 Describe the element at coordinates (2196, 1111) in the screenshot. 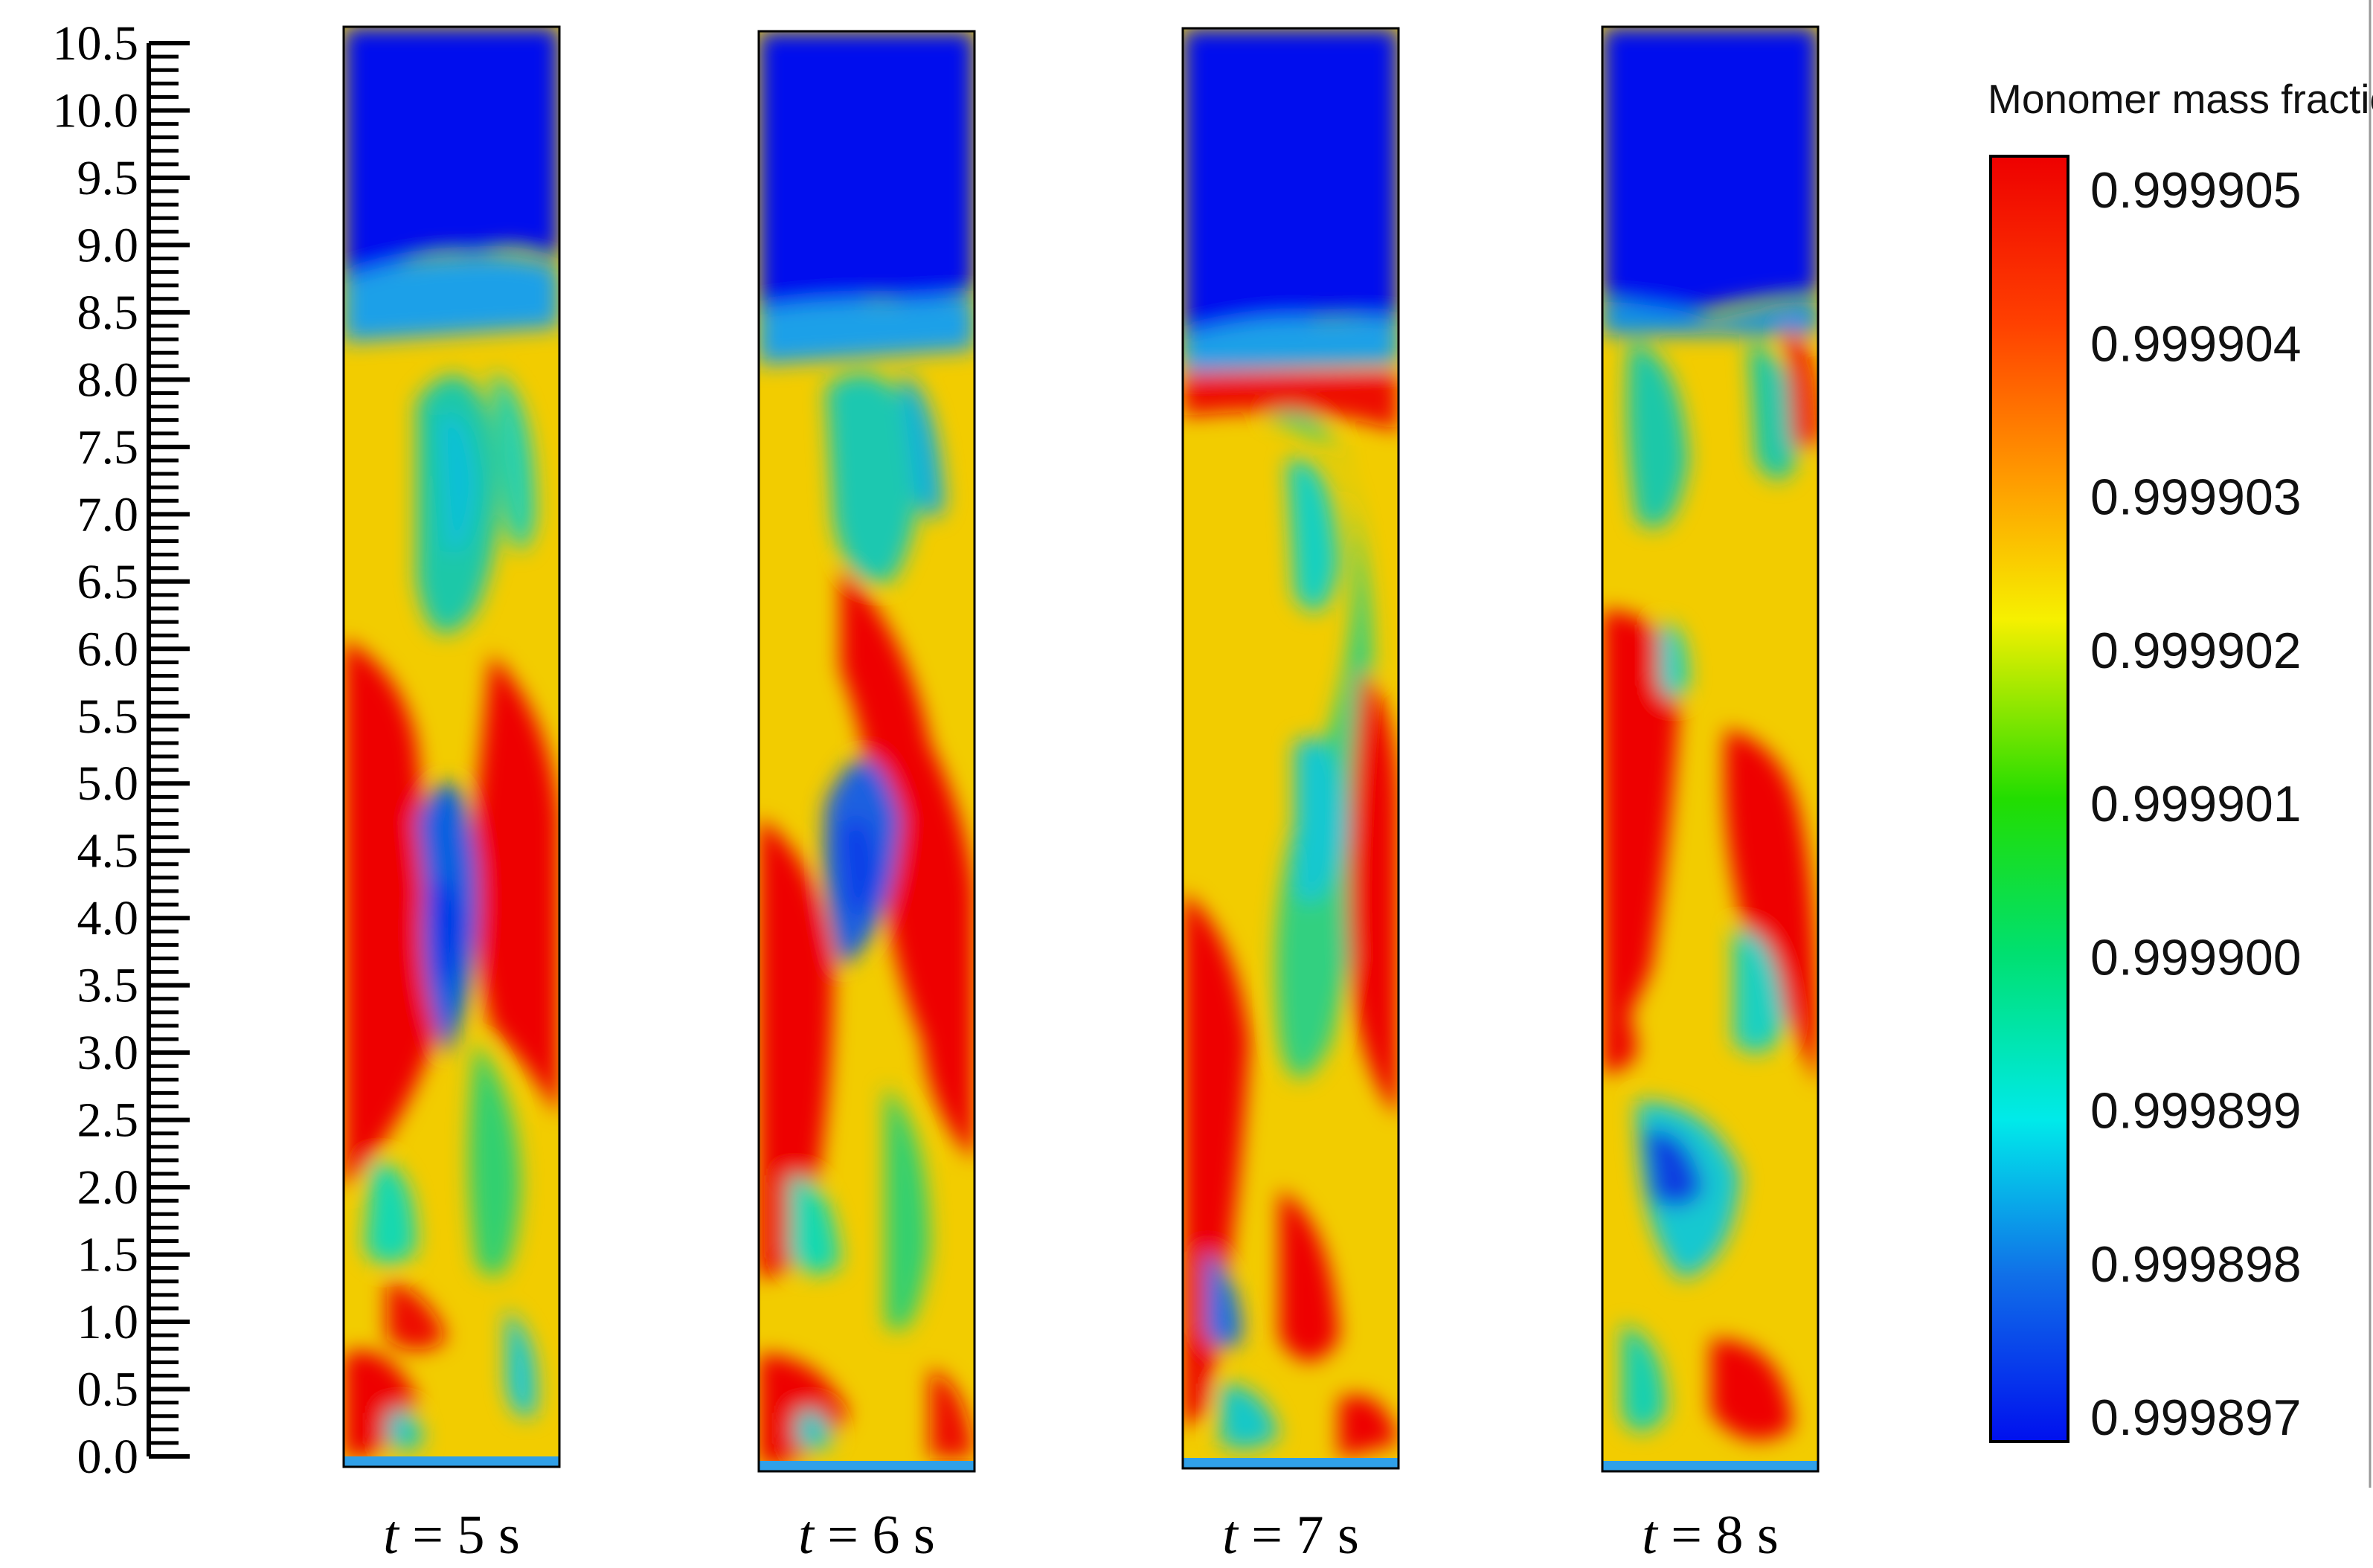

I see `legend-value: 0.999899` at that location.